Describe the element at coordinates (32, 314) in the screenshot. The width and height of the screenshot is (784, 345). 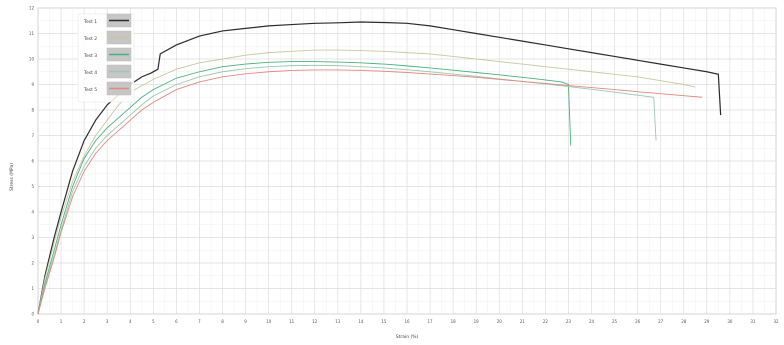
I see `y-tick-label: 0` at that location.